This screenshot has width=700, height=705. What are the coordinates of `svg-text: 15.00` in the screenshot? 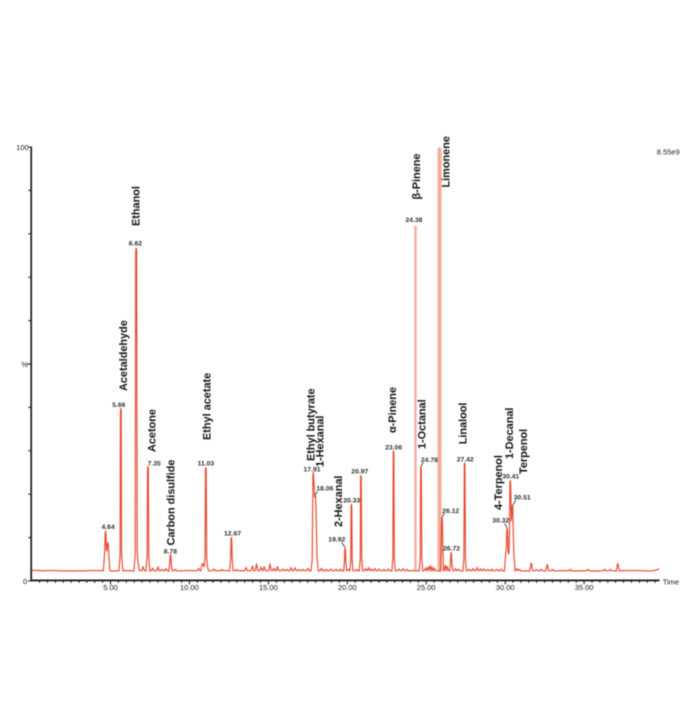 It's located at (268, 587).